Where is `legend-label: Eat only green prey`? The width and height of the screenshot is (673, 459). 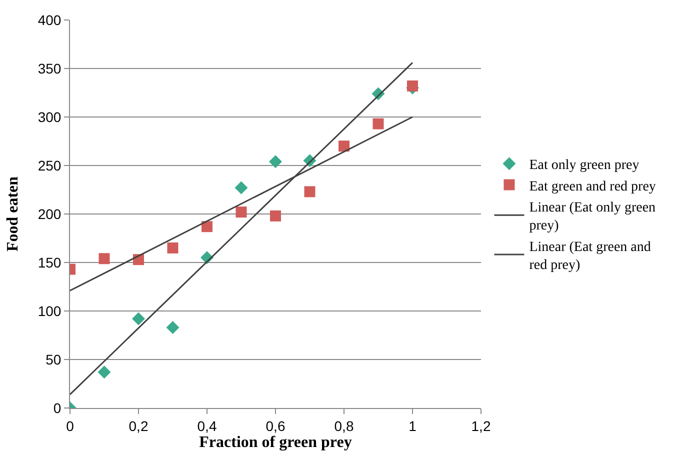
legend-label: Eat only green prey is located at coordinates (584, 166).